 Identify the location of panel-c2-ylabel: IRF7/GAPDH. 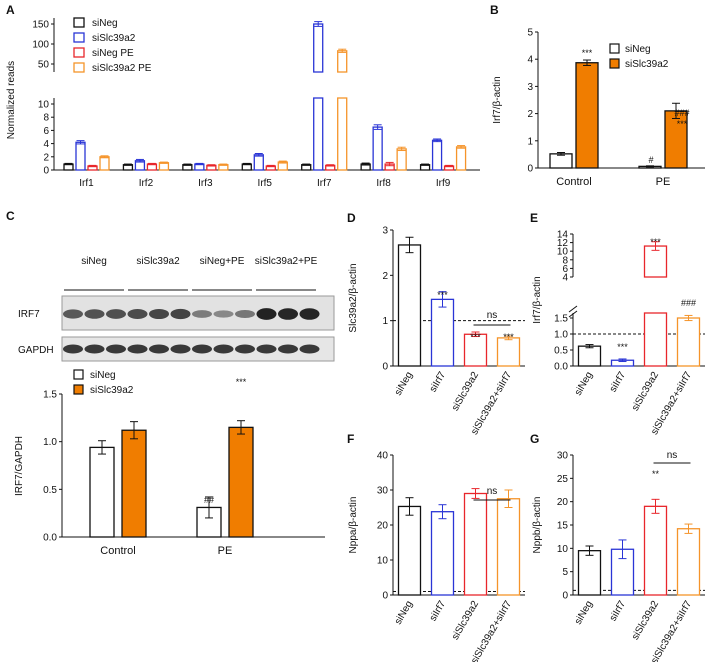
(19, 466).